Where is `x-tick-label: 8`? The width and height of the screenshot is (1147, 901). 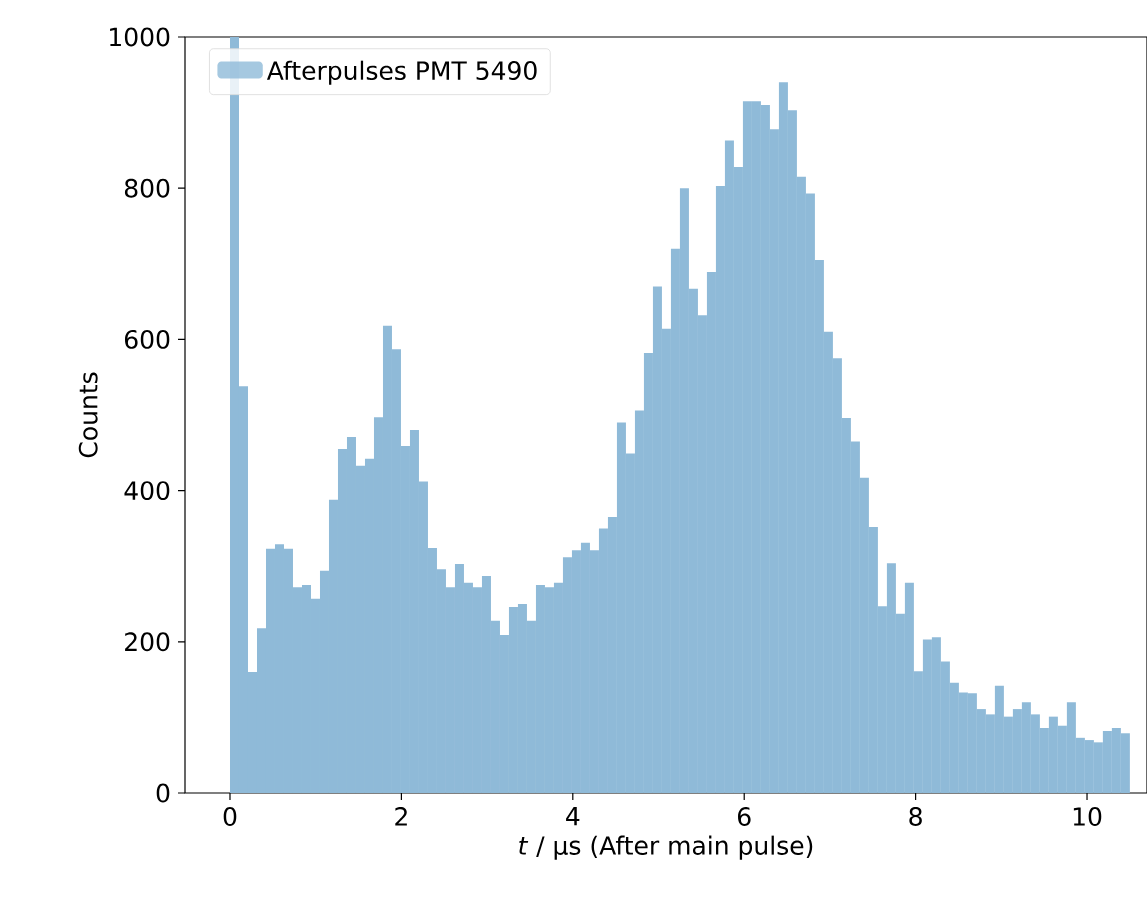
x-tick-label: 8 is located at coordinates (915, 816).